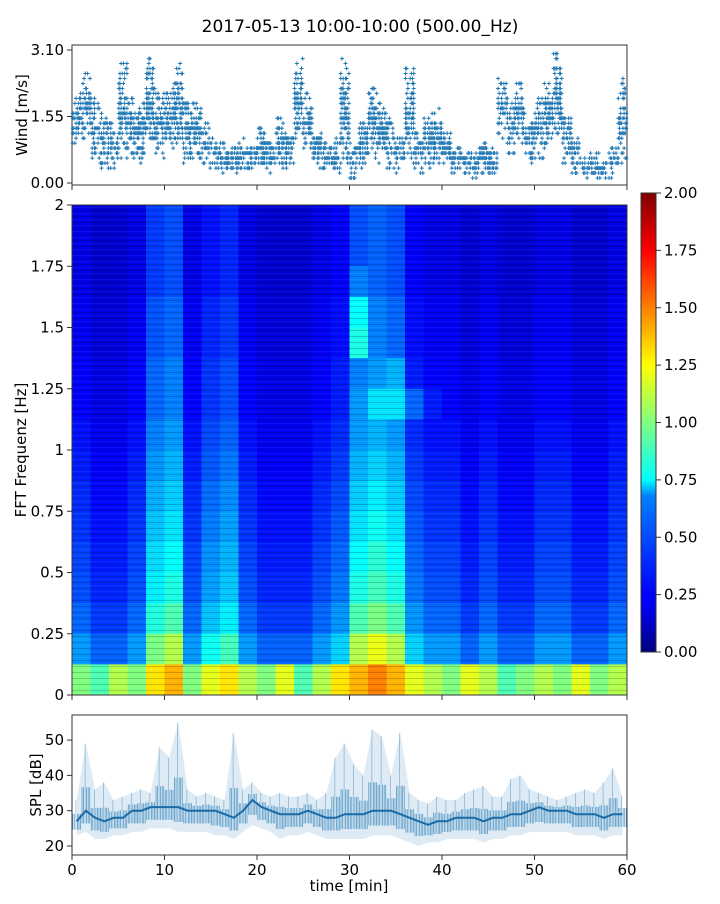 Image resolution: width=720 pixels, height=904 pixels. What do you see at coordinates (534, 870) in the screenshot?
I see `spl-xtick-label: 50` at bounding box center [534, 870].